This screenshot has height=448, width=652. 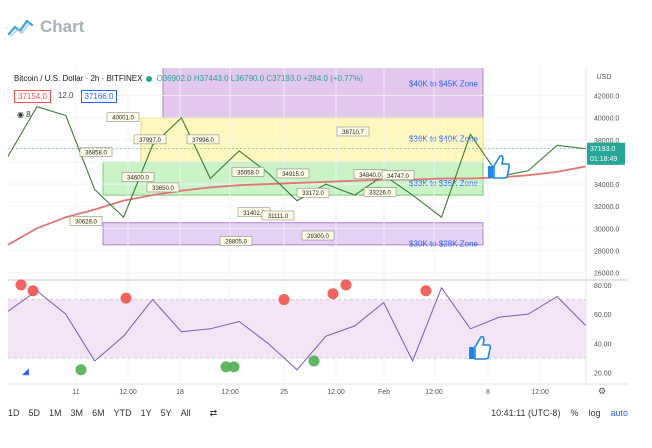 What do you see at coordinates (443, 244) in the screenshot?
I see `zone-label: $30K to $28K Zone` at bounding box center [443, 244].